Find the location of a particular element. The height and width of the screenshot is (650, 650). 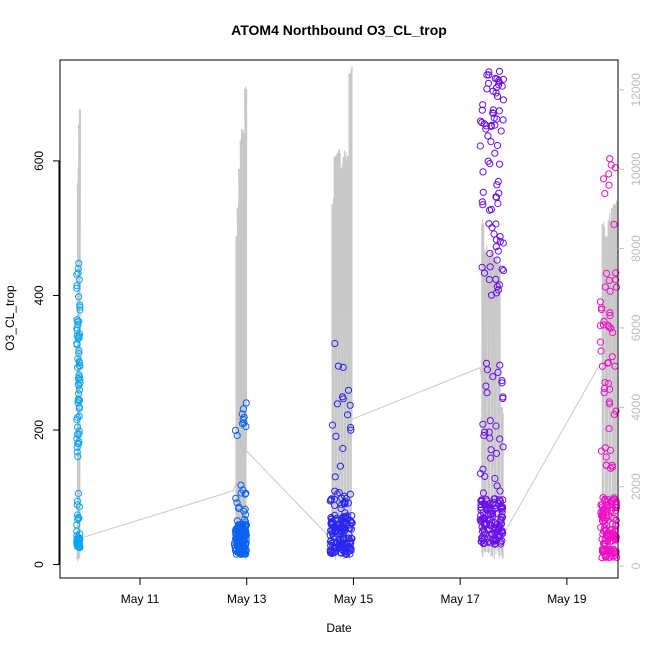

x-tick-label: May 11 is located at coordinates (140, 599).